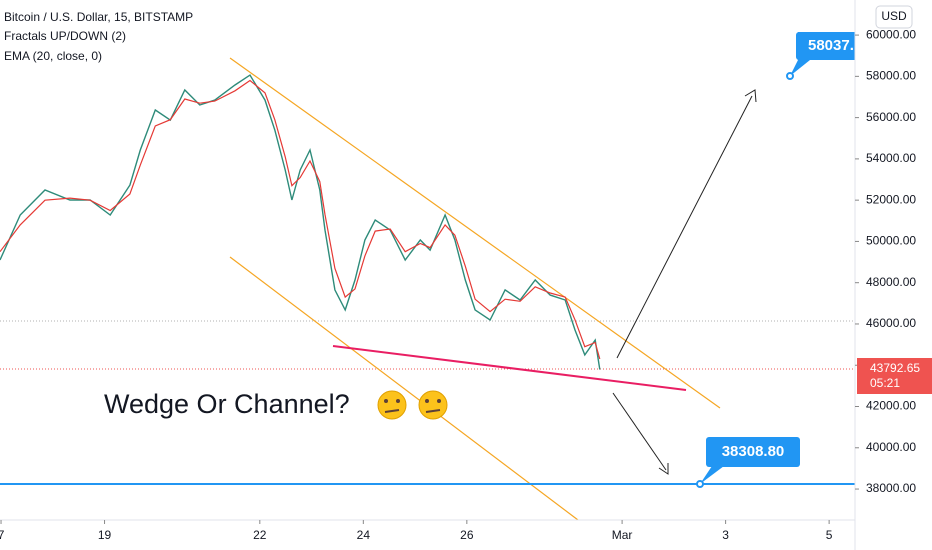 Image resolution: width=932 pixels, height=550 pixels. What do you see at coordinates (891, 282) in the screenshot?
I see `y-tick-label: 48000.00` at bounding box center [891, 282].